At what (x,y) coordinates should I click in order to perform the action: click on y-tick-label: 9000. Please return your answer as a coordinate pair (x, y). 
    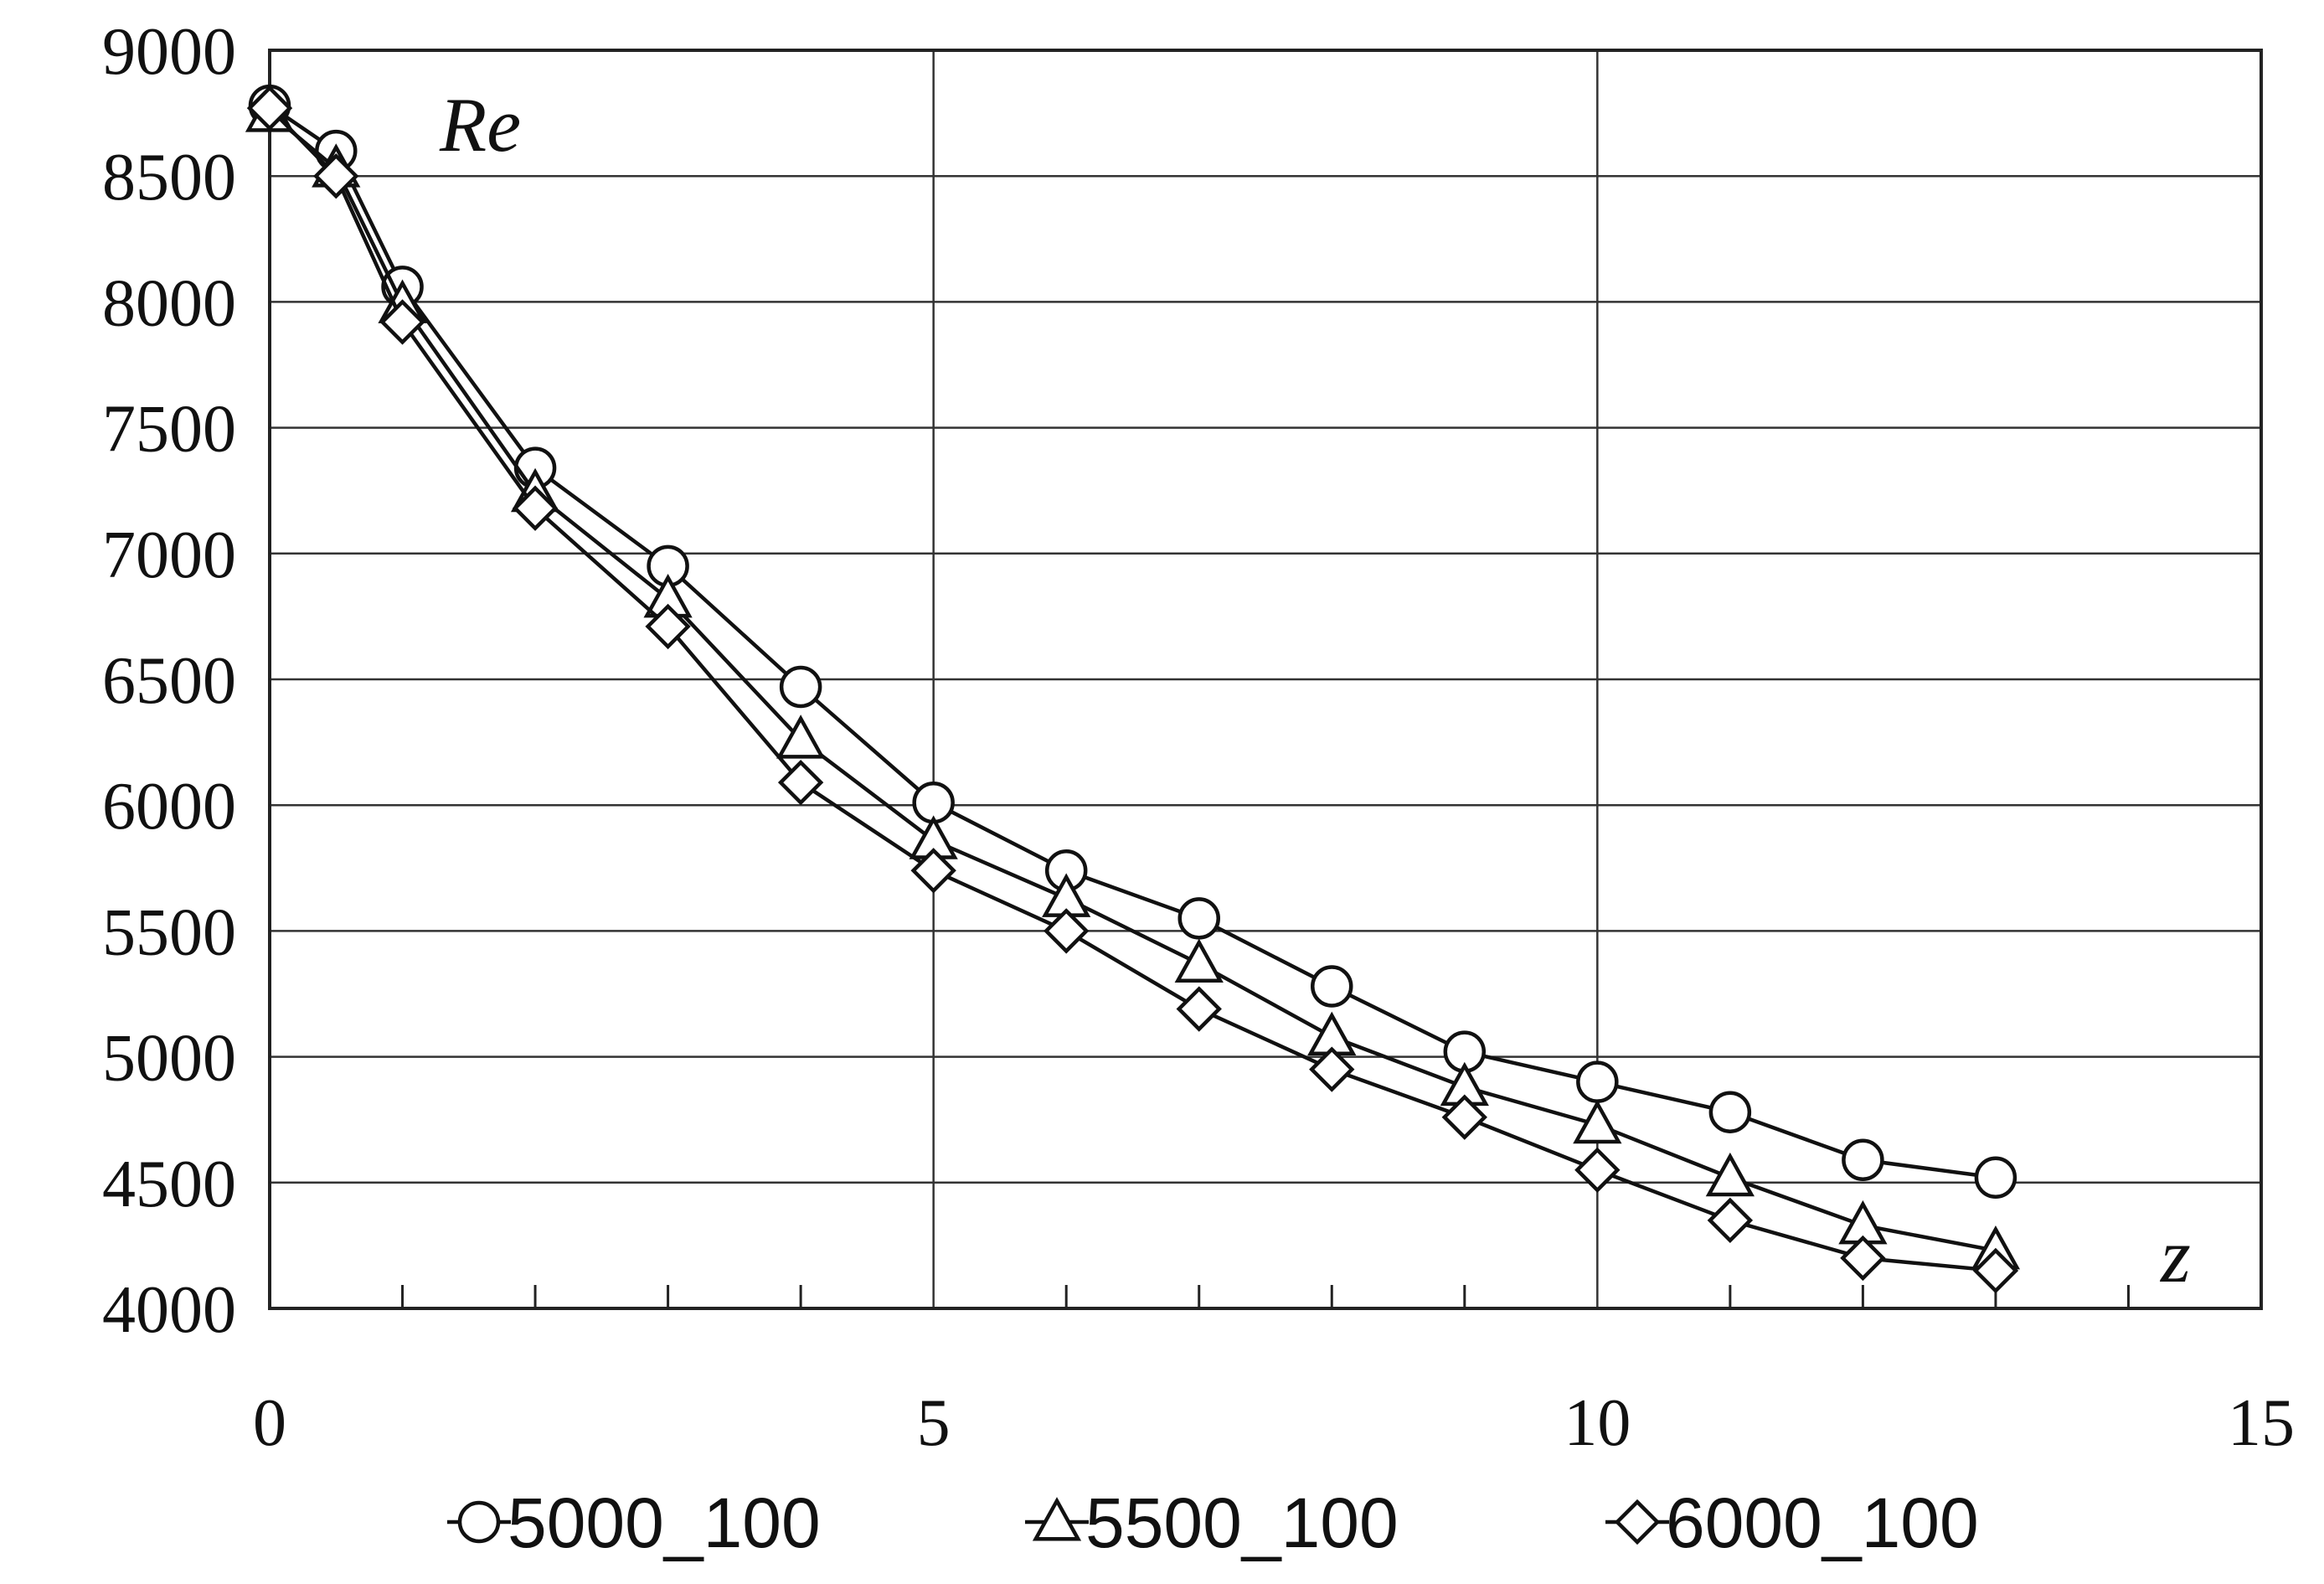
    Looking at the image, I should click on (169, 52).